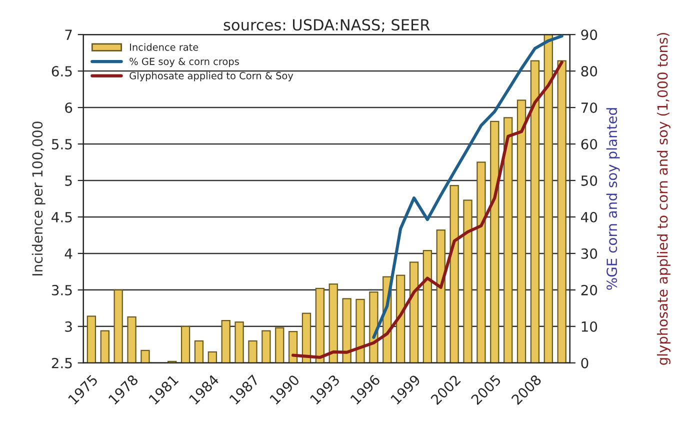  I want to click on y2-tick-label: 50, so click(589, 180).